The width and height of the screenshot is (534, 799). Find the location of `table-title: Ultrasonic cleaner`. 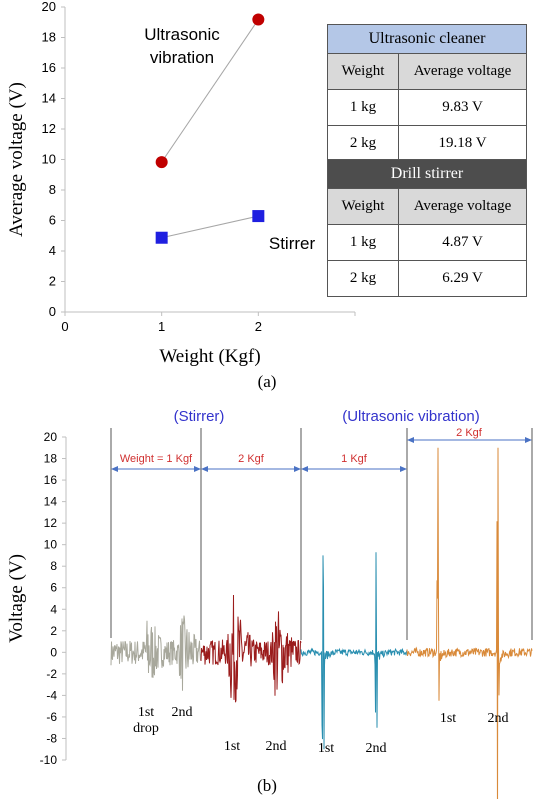

table-title: Ultrasonic cleaner is located at coordinates (427, 39).